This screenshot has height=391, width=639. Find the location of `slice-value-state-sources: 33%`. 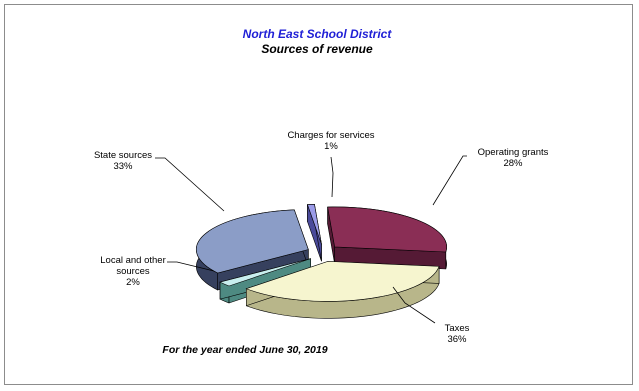

slice-value-state-sources: 33% is located at coordinates (123, 166).